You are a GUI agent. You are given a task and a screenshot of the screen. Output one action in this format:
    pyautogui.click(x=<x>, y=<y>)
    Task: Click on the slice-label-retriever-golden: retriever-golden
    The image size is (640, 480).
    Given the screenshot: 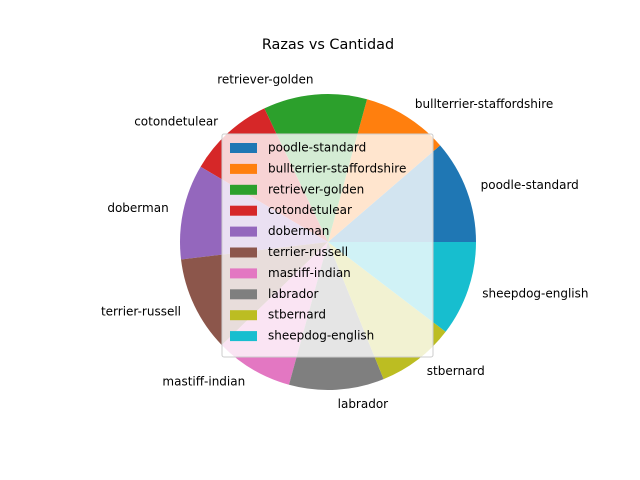 What is the action you would take?
    pyautogui.click(x=265, y=79)
    